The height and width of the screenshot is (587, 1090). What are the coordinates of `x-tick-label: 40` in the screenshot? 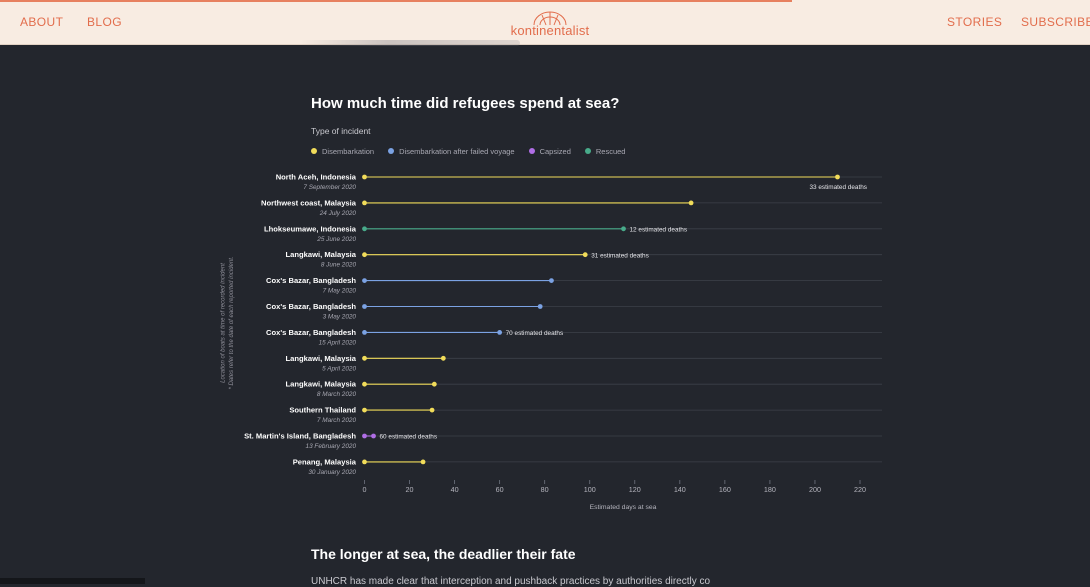 It's located at (455, 489).